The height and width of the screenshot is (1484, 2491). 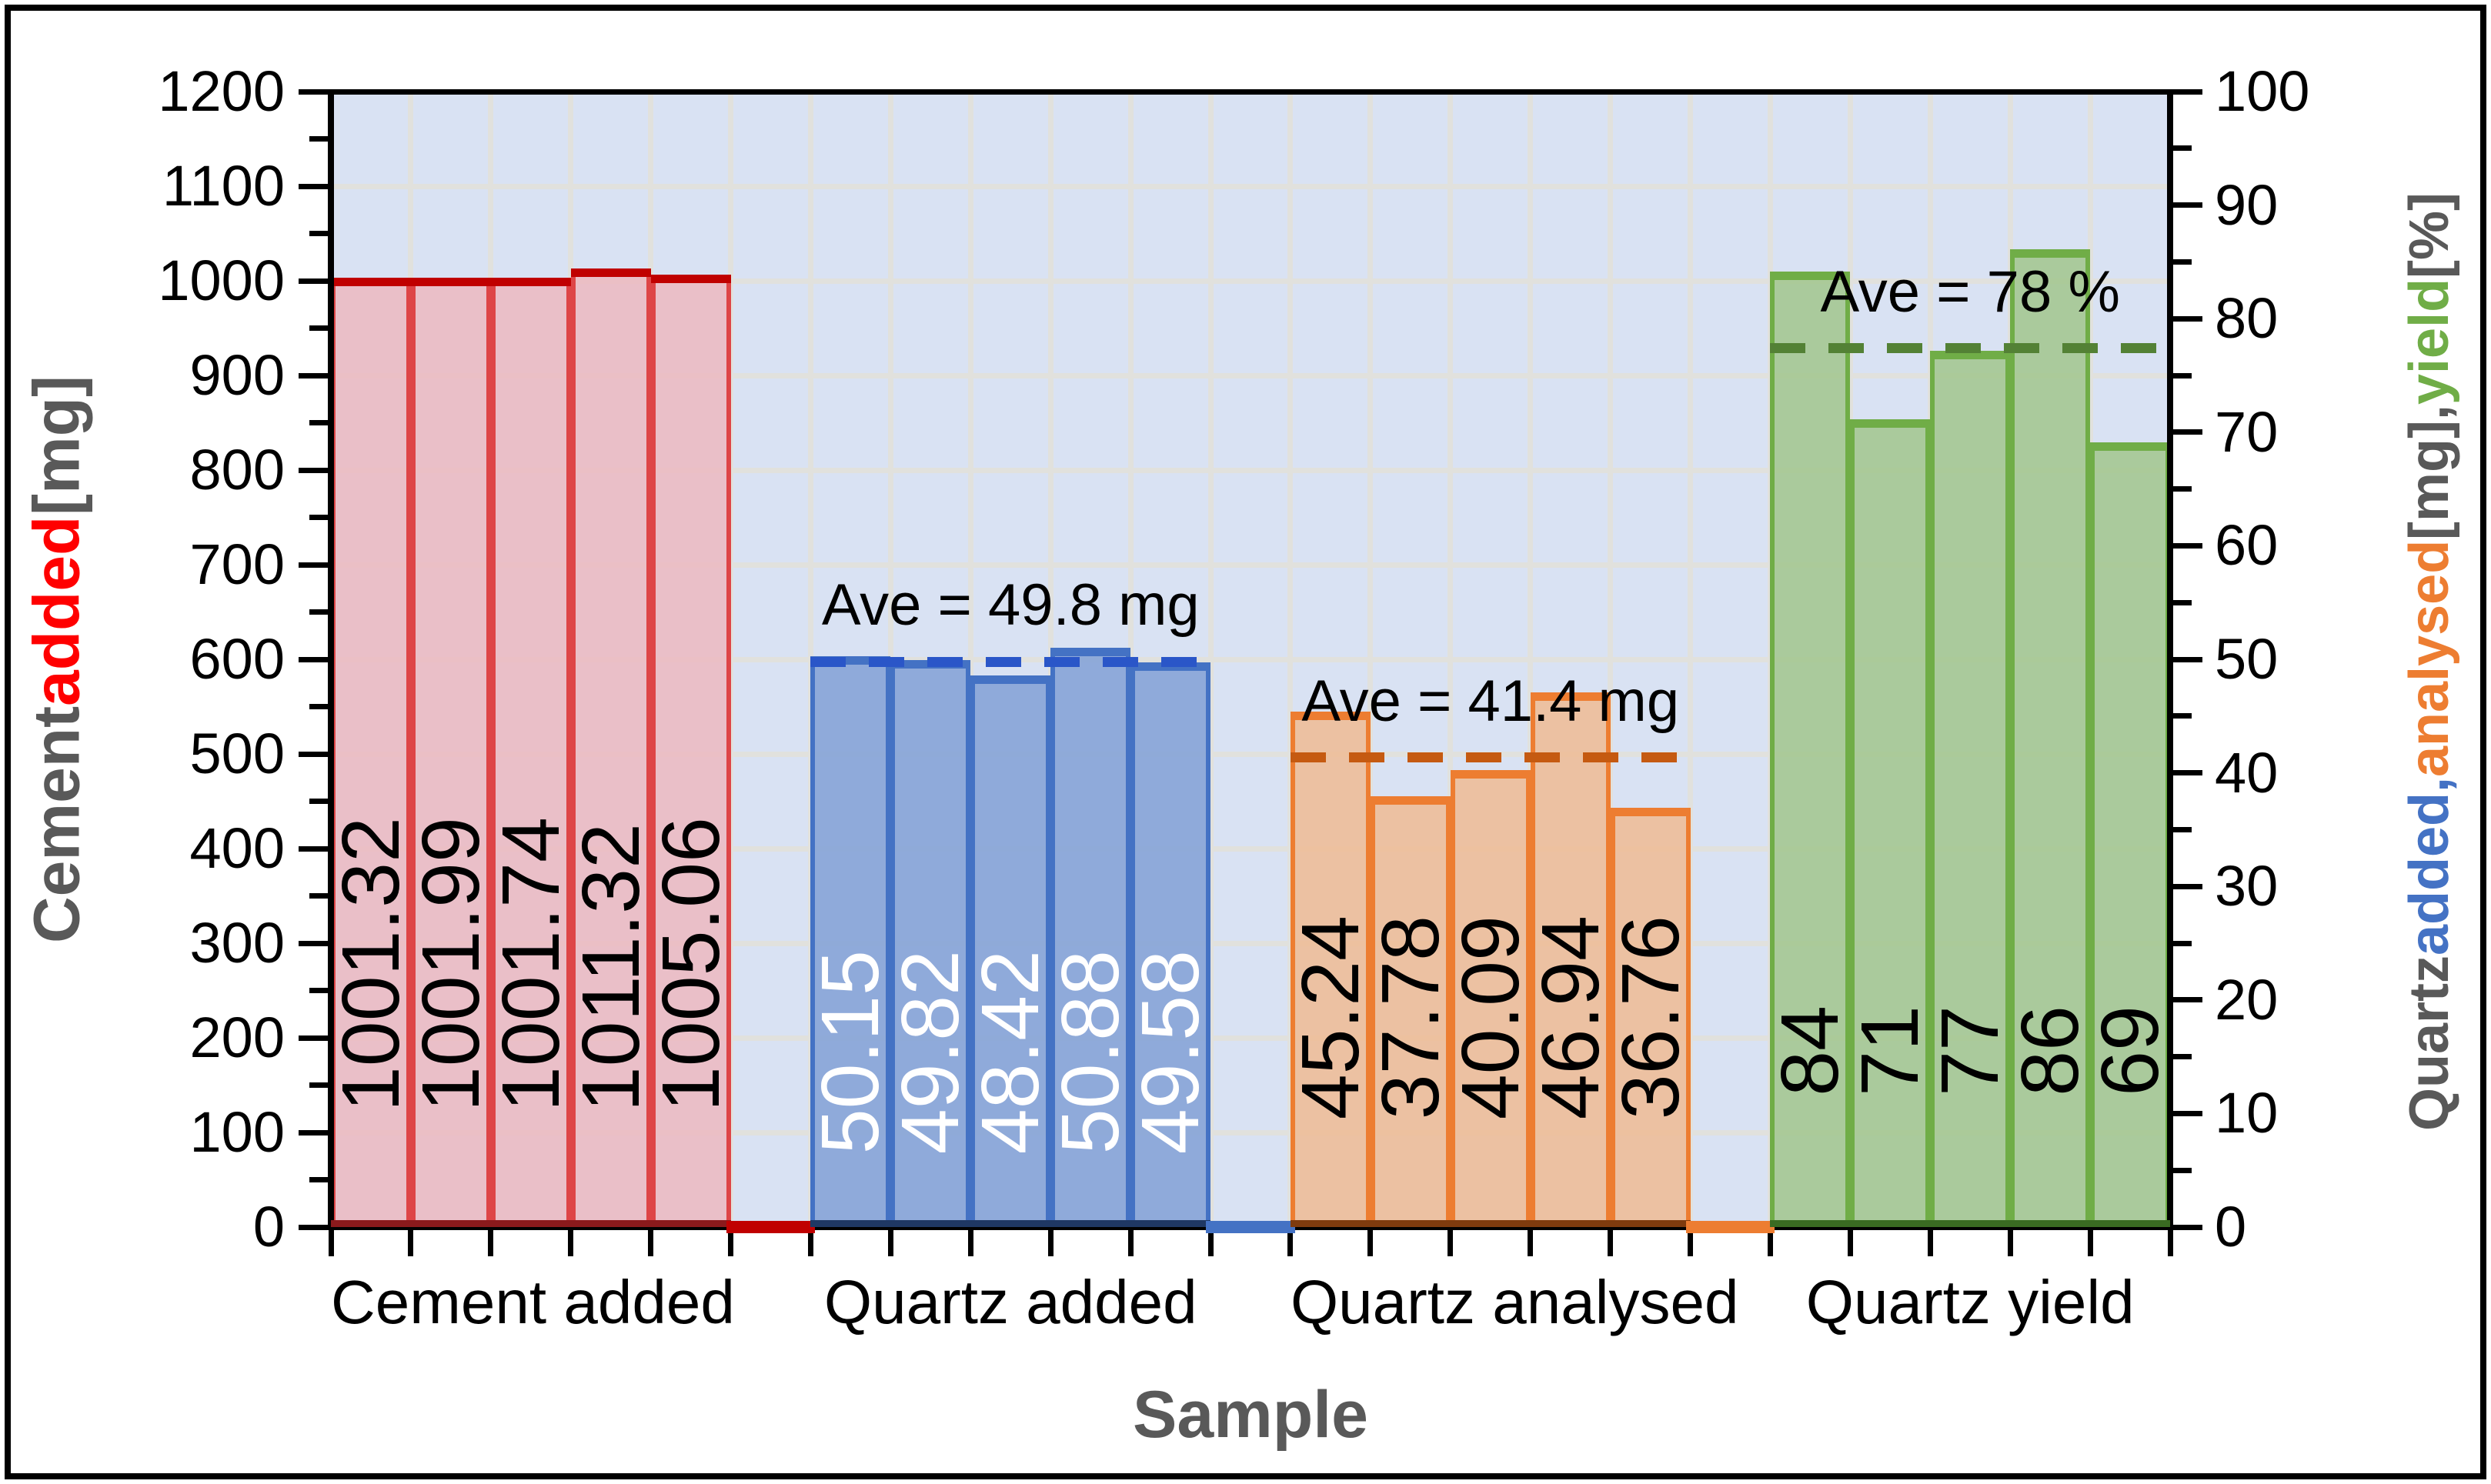 I want to click on right-axis-tick-label: 70, so click(x=2247, y=432).